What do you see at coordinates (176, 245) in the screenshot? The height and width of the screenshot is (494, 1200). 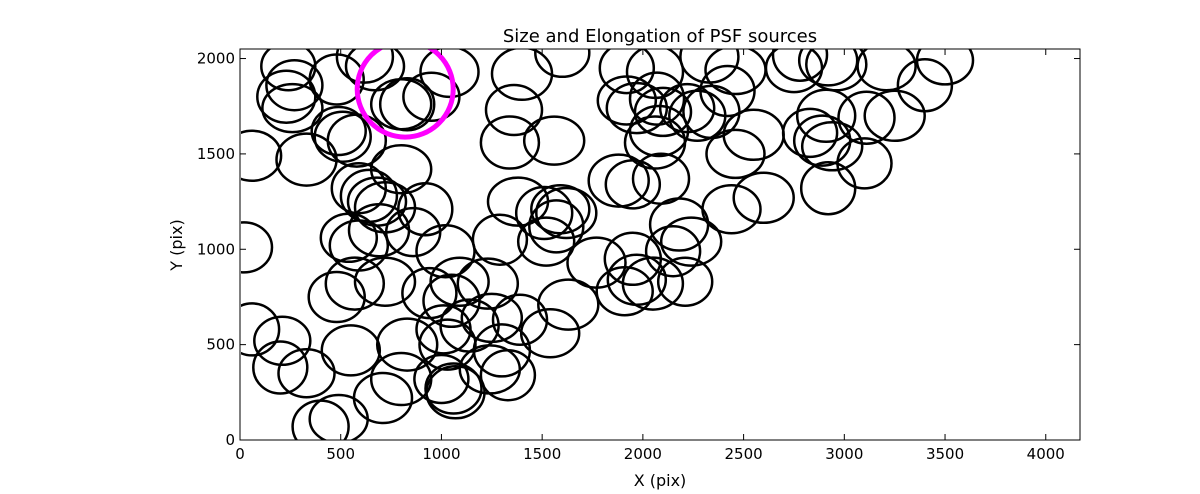 I see `y-axis-label: Y (pix)` at bounding box center [176, 245].